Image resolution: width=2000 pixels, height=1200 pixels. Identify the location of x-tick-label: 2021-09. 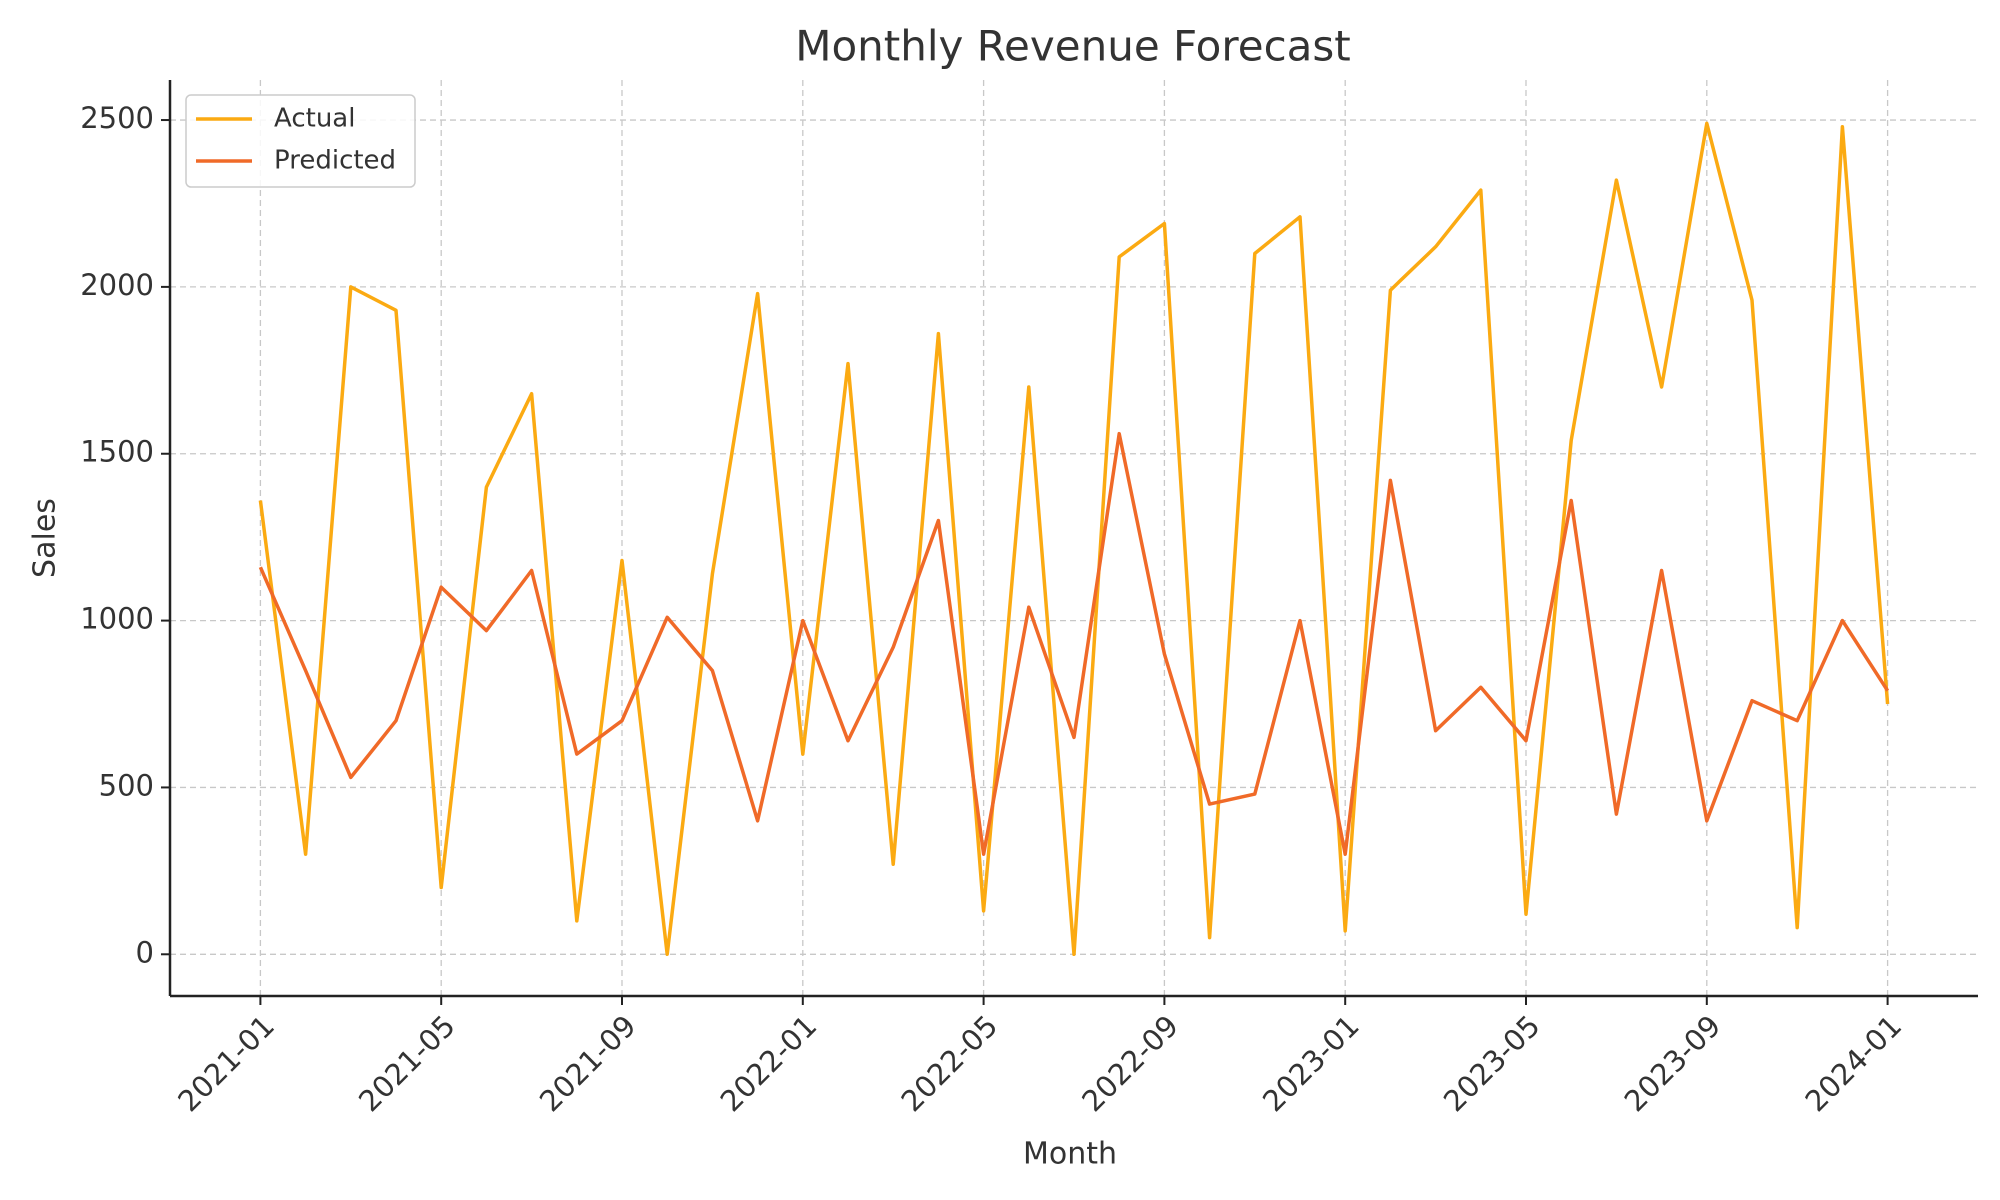
(588, 1064).